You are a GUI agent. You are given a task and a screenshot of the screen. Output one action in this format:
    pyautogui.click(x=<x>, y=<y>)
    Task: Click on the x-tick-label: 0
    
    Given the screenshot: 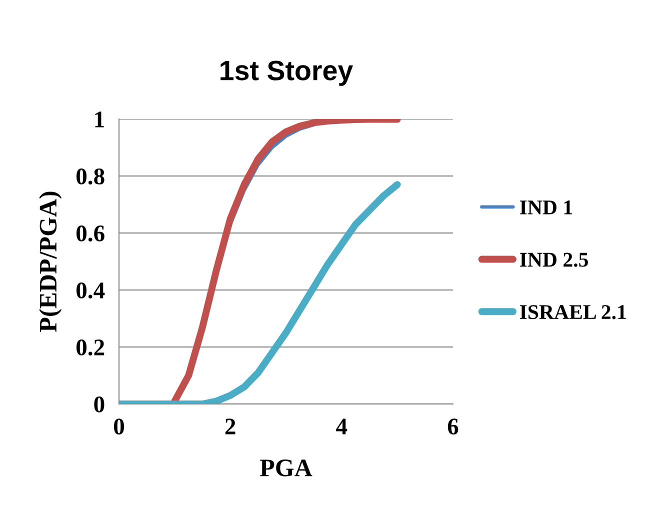 What is the action you would take?
    pyautogui.click(x=119, y=426)
    